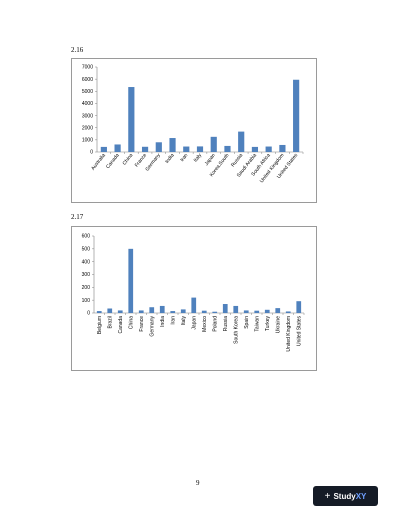 This screenshot has height=518, width=400. Describe the element at coordinates (215, 324) in the screenshot. I see `category-label: Poland` at that location.